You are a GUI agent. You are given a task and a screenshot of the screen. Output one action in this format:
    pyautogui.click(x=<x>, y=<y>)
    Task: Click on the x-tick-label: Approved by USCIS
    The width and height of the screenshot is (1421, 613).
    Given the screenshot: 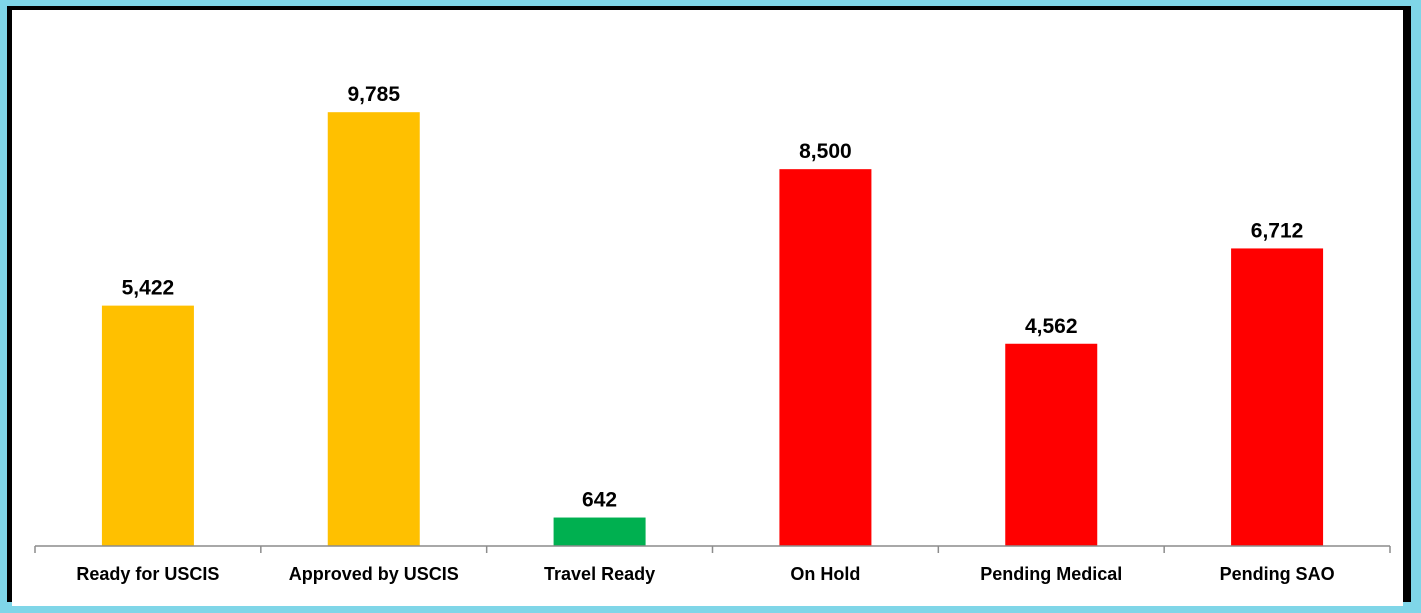 What is the action you would take?
    pyautogui.click(x=374, y=574)
    